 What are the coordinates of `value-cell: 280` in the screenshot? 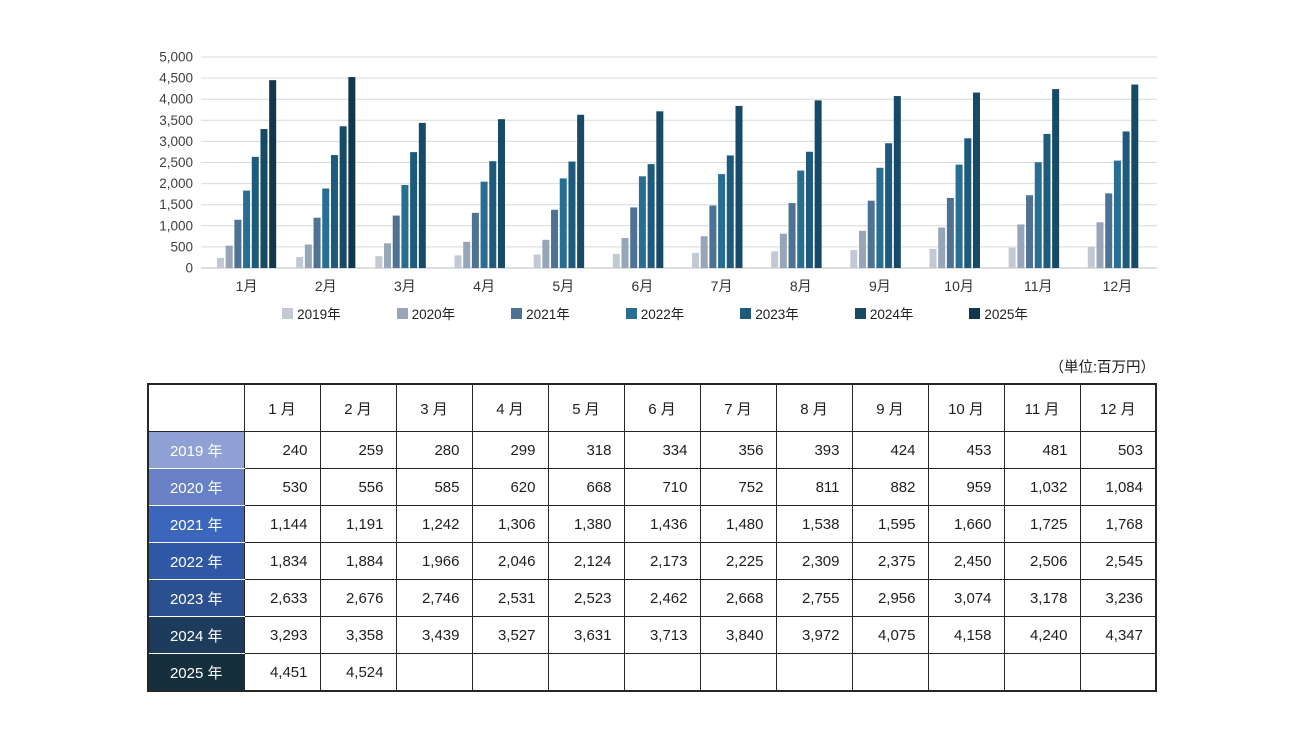 It's located at (434, 450).